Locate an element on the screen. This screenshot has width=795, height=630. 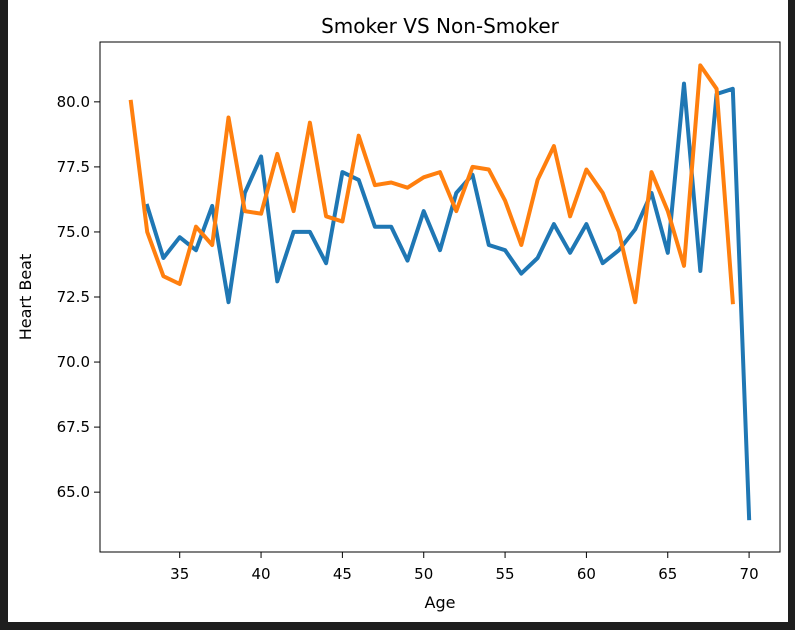
x-tick-label: 65 is located at coordinates (667, 574).